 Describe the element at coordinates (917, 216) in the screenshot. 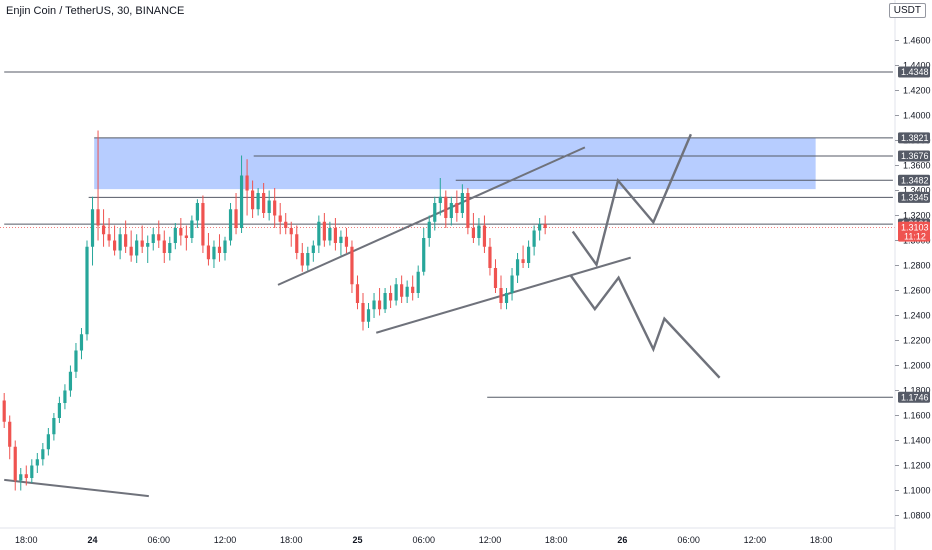

I see `y-tick-label: 1.3200` at that location.